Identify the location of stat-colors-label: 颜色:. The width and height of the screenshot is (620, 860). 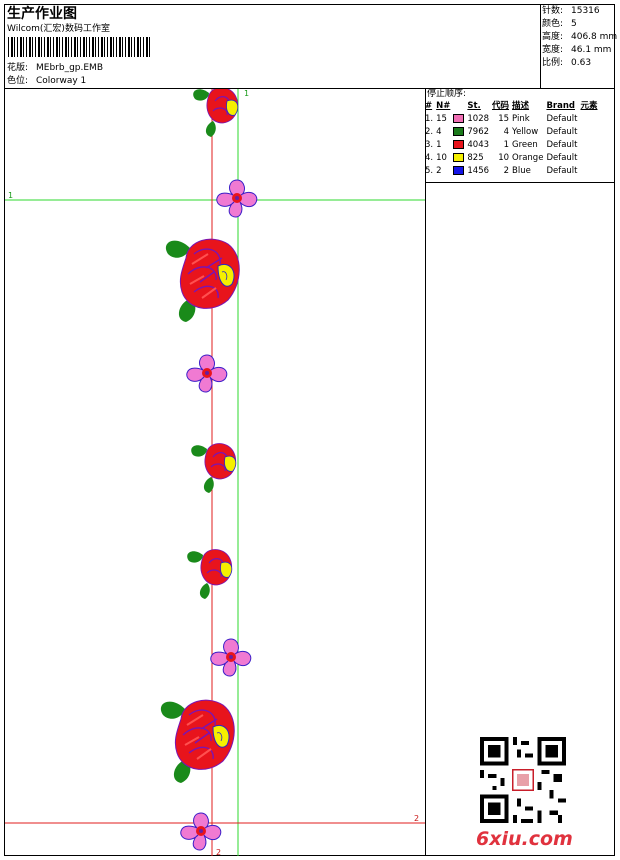
(553, 24).